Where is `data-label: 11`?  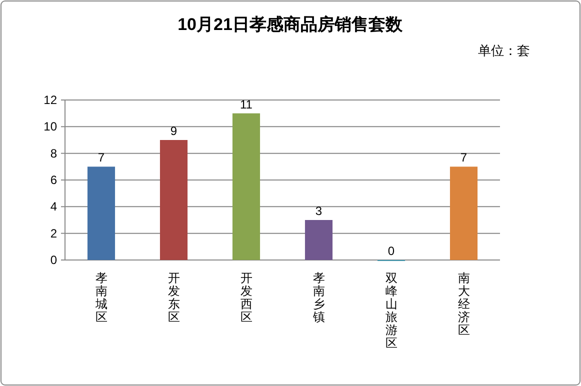 data-label: 11 is located at coordinates (246, 104).